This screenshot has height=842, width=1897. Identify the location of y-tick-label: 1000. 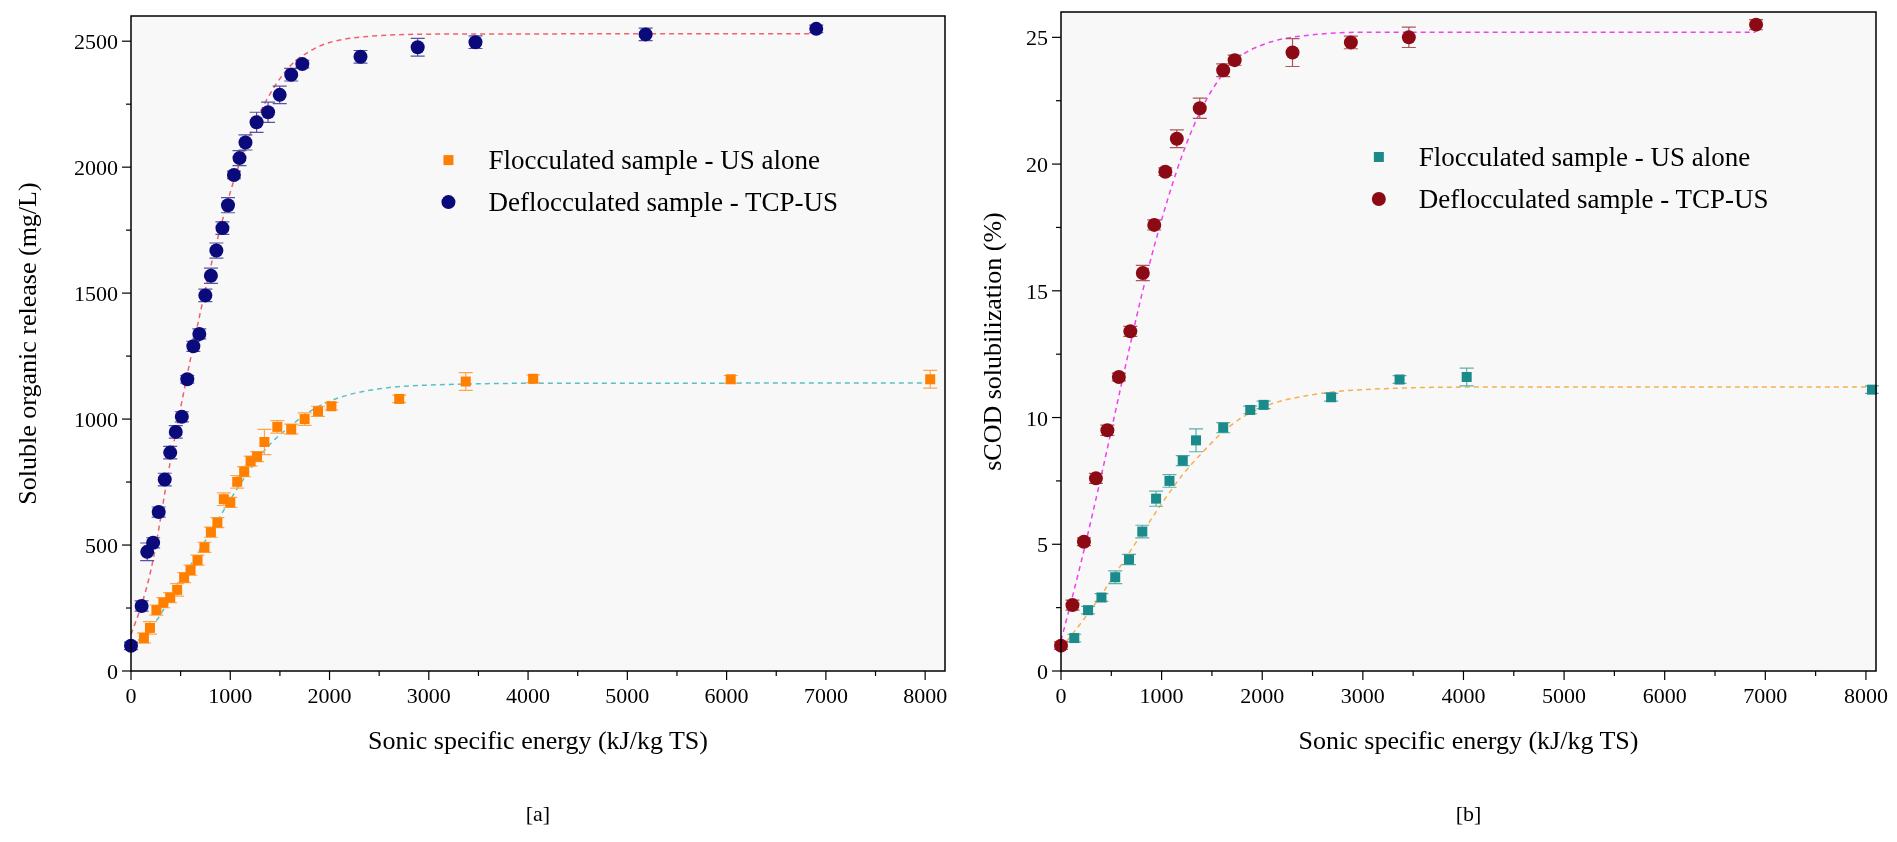
(96, 420).